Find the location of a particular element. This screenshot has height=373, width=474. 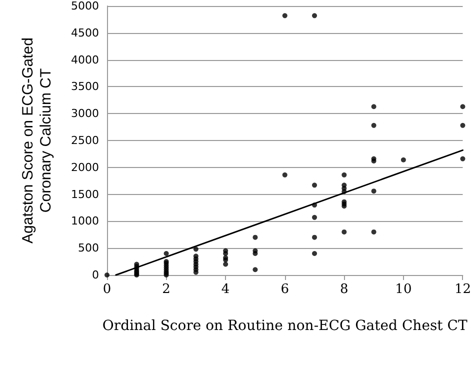

y-tick-label: 3500 is located at coordinates (85, 87).